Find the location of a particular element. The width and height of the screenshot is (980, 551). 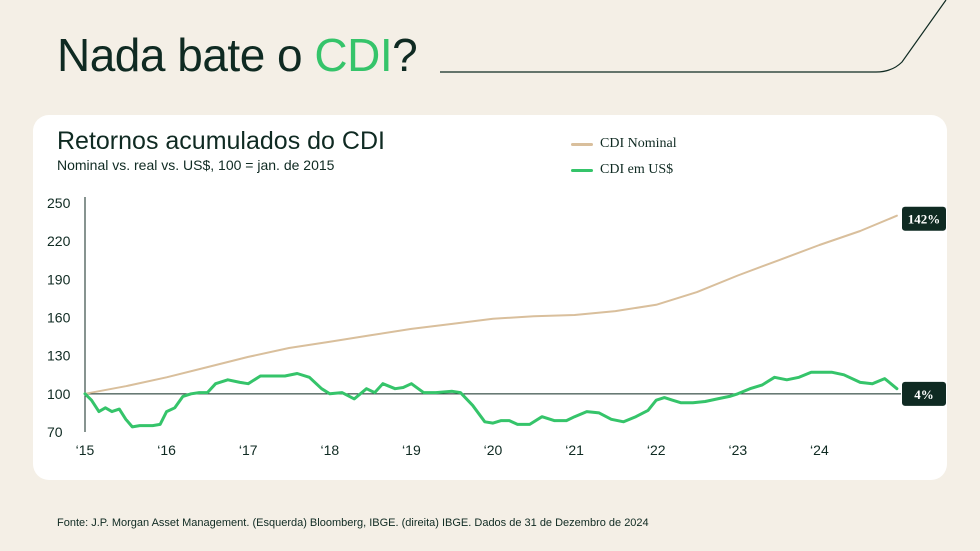

x-tick-label-0: ‘15 is located at coordinates (85, 450).